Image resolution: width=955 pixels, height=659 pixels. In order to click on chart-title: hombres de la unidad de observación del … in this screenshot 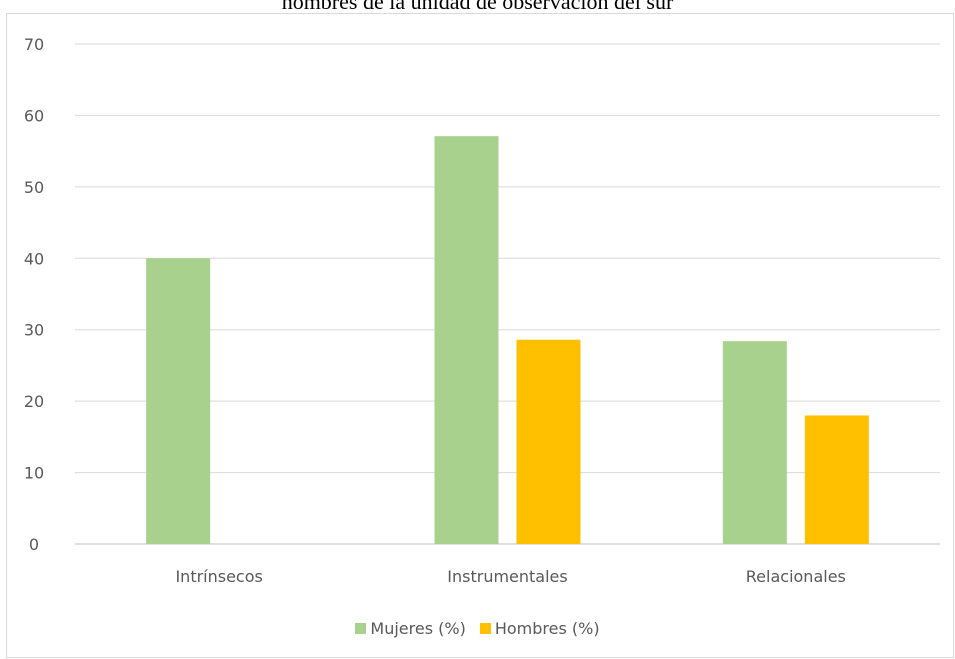, I will do `click(477, 7)`.